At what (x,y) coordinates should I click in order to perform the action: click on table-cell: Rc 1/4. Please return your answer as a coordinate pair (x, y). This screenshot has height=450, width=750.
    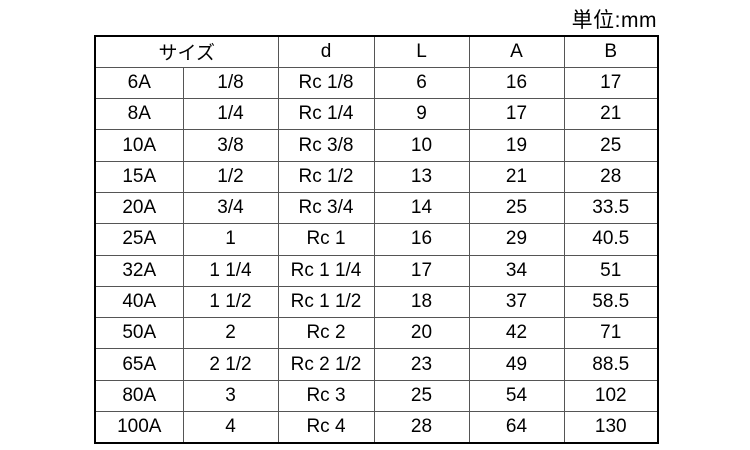
    Looking at the image, I should click on (326, 114).